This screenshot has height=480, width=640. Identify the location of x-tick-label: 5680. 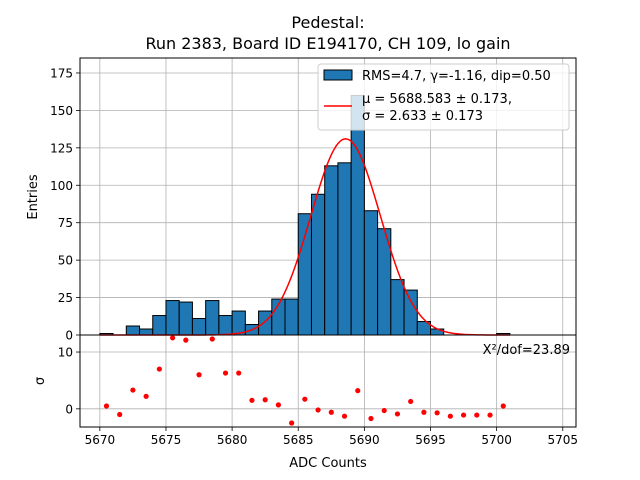
(232, 440).